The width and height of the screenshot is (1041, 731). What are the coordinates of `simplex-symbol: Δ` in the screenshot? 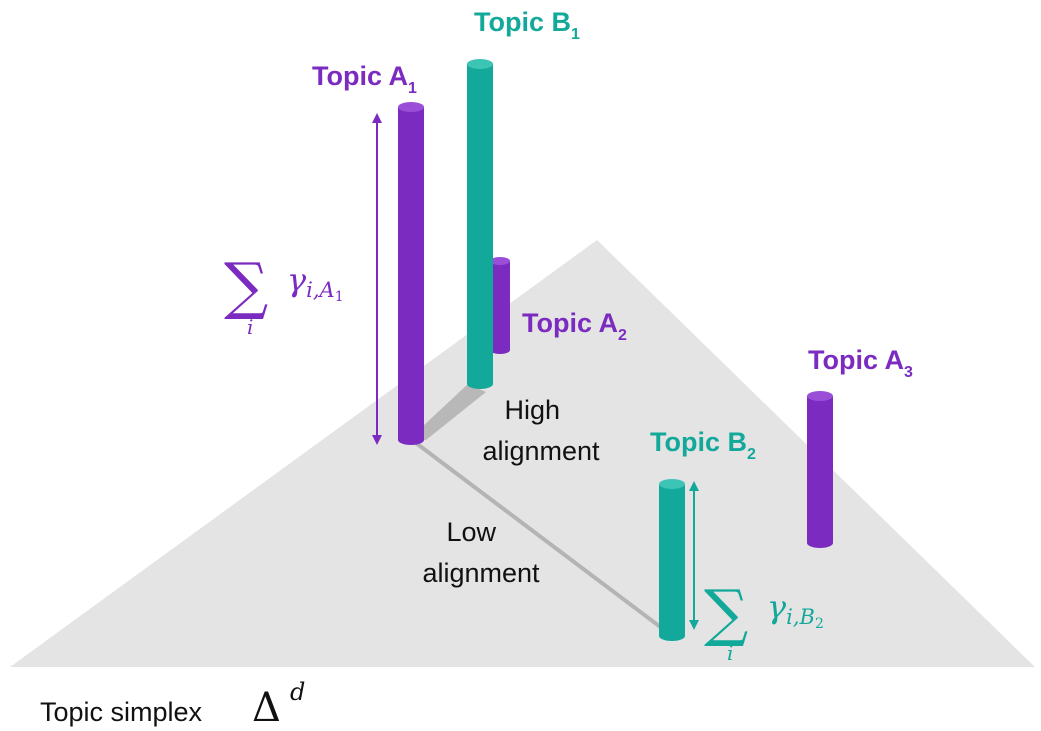 It's located at (266, 708).